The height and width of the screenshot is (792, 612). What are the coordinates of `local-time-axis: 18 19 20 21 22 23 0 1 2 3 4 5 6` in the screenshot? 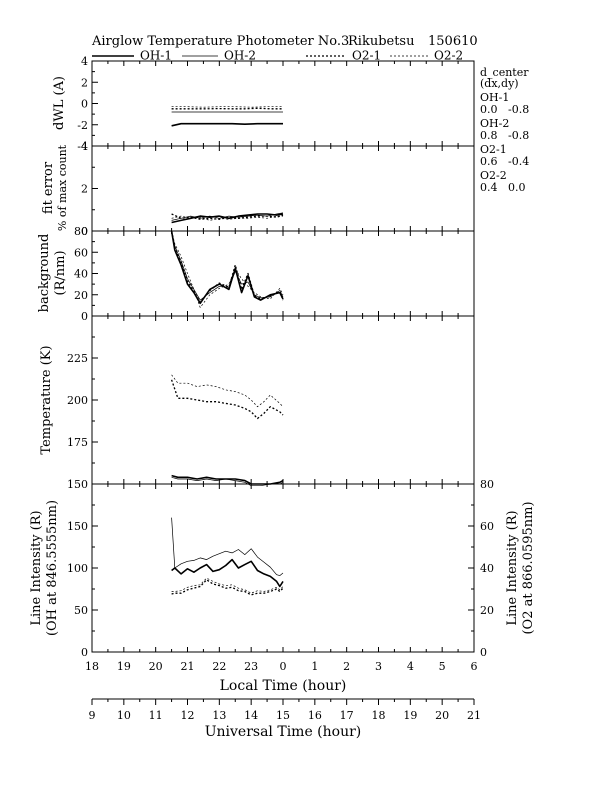 It's located at (281, 666).